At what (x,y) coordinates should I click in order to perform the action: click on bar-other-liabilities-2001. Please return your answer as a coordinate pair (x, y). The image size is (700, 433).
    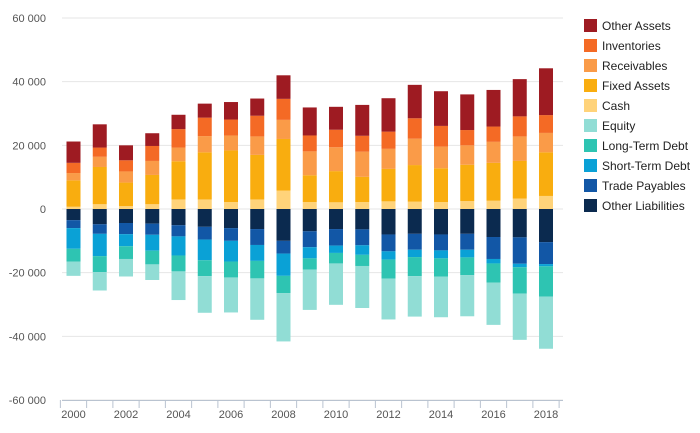
    Looking at the image, I should click on (99, 217).